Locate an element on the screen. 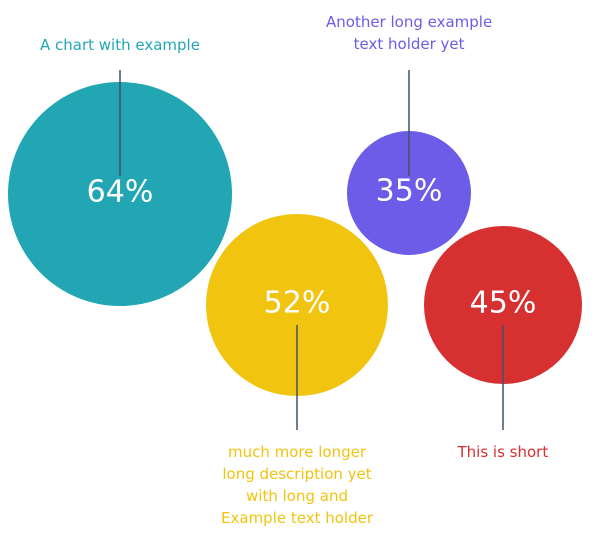  caption-line: A chart with example is located at coordinates (120, 45).